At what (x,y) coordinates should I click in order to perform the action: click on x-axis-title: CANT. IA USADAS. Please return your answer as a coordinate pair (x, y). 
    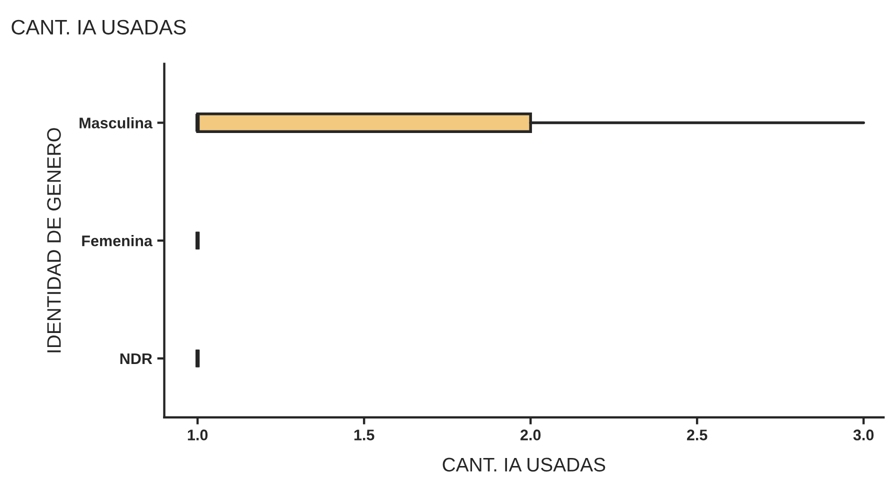
    Looking at the image, I should click on (524, 465).